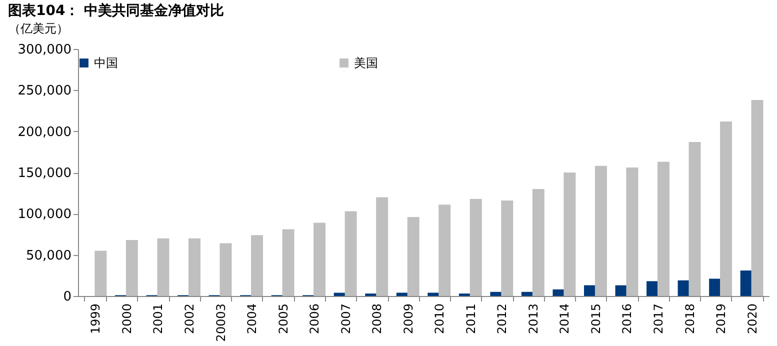  Describe the element at coordinates (45, 50) in the screenshot. I see `y-tick-label: 300,000` at that location.